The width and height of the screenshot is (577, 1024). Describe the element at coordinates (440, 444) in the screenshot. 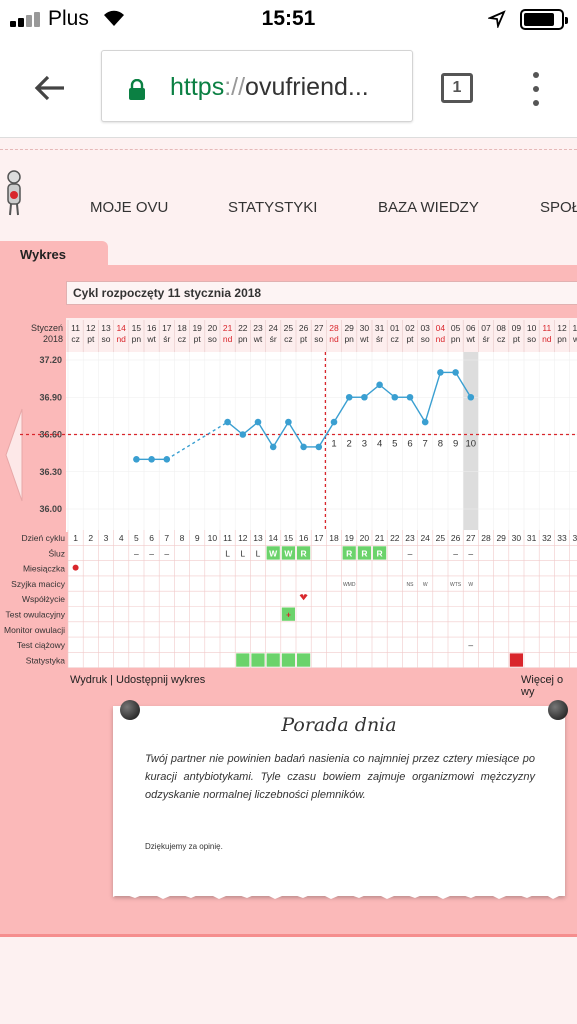

I see `luteal-day-label: 8` at that location.